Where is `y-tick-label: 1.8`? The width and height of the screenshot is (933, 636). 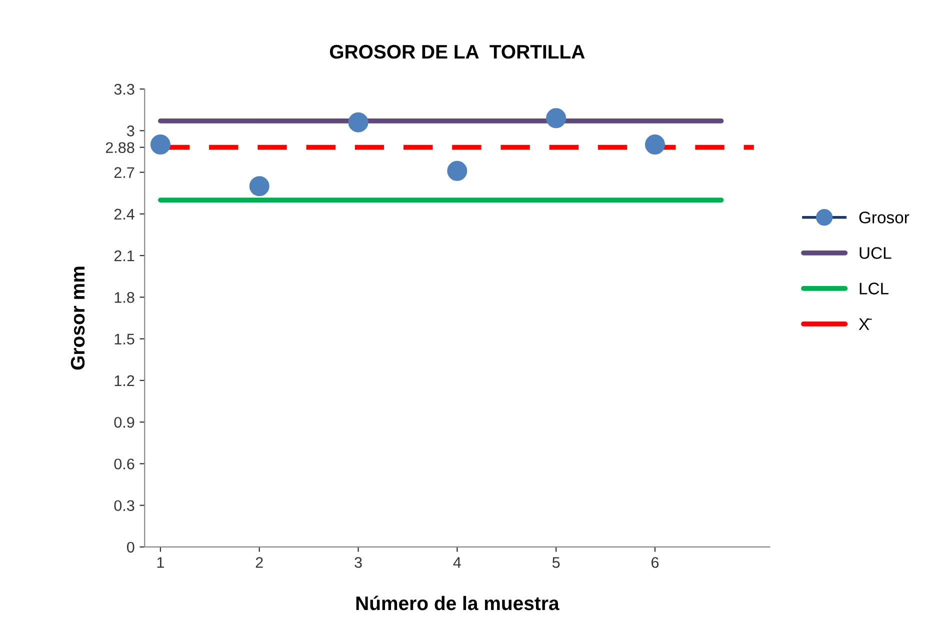 y-tick-label: 1.8 is located at coordinates (124, 297).